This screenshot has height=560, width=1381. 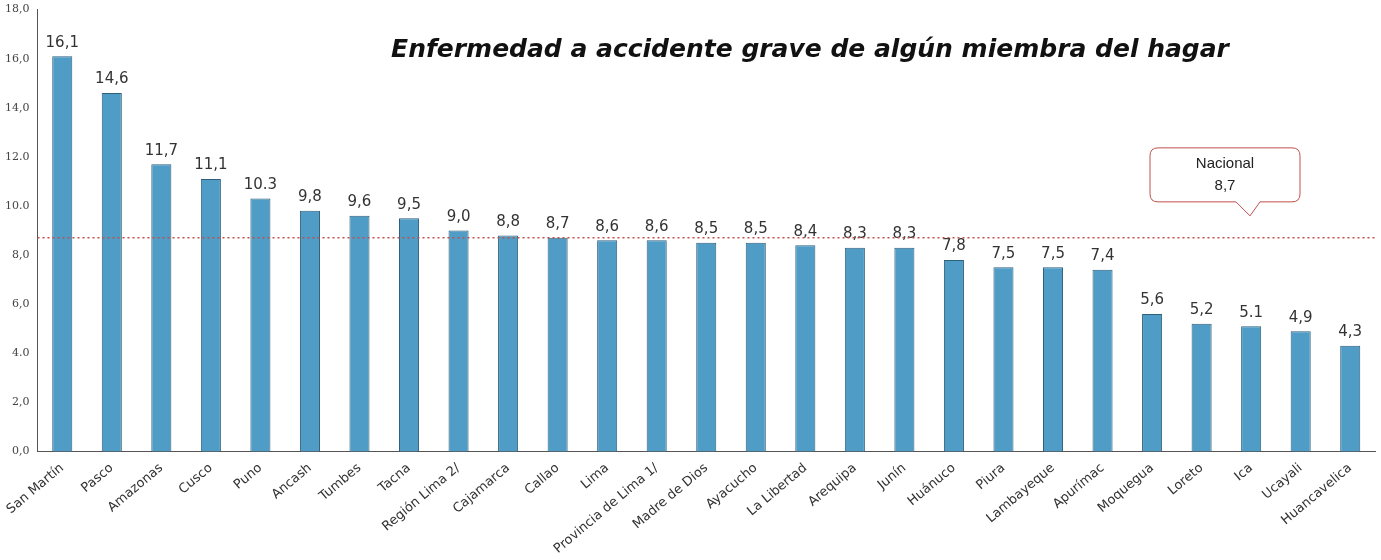 What do you see at coordinates (17, 107) in the screenshot?
I see `y-tick-label: 14,0` at bounding box center [17, 107].